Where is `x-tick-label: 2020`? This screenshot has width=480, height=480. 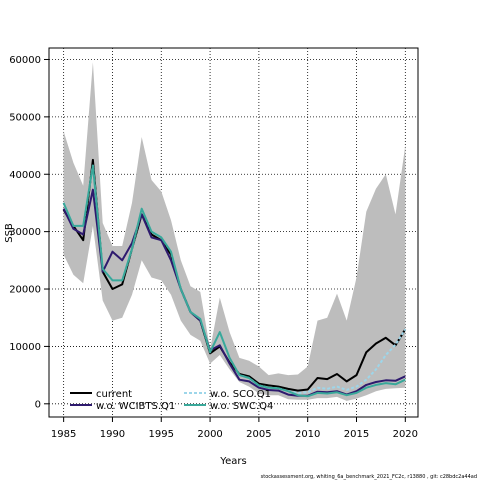 x-tick-label: 2020 is located at coordinates (405, 434).